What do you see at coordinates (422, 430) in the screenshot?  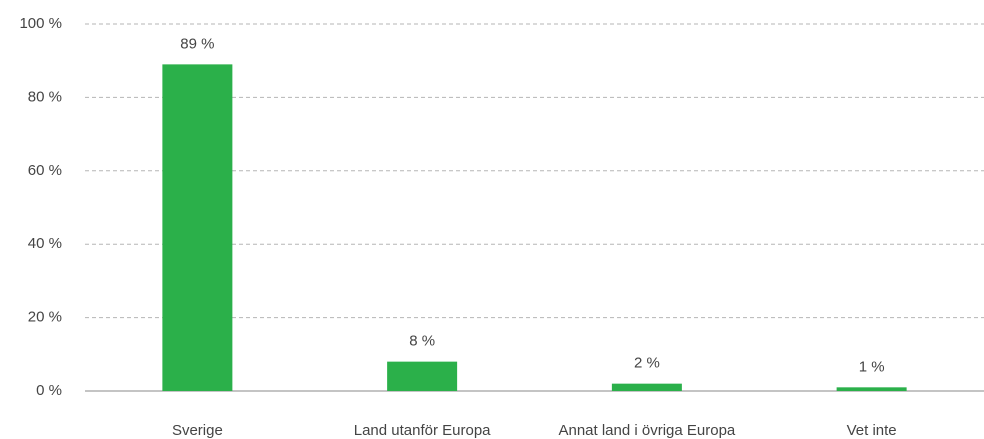 I see `x-tick-label: Land utanför Europa` at bounding box center [422, 430].